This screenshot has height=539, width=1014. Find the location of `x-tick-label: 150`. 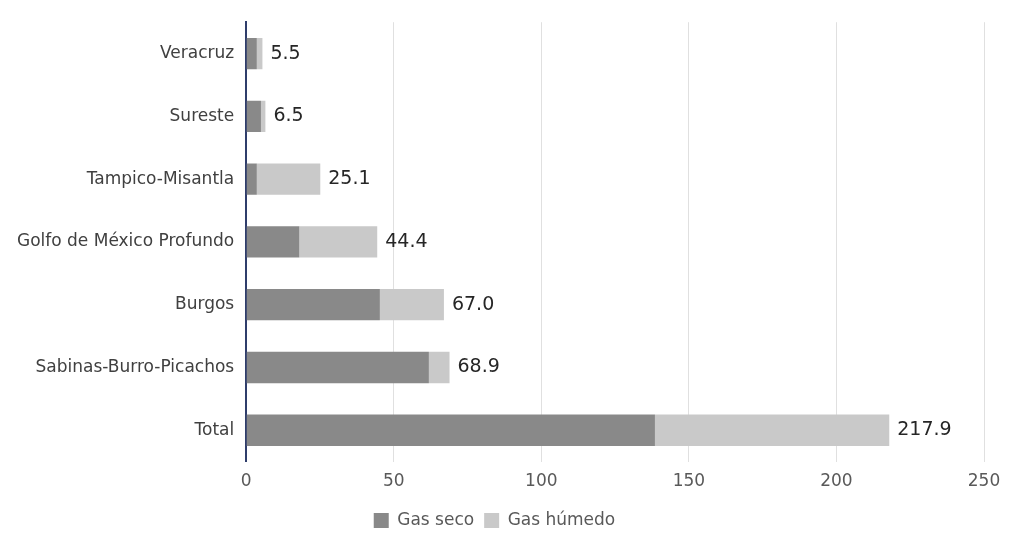

x-tick-label: 150 is located at coordinates (689, 480).